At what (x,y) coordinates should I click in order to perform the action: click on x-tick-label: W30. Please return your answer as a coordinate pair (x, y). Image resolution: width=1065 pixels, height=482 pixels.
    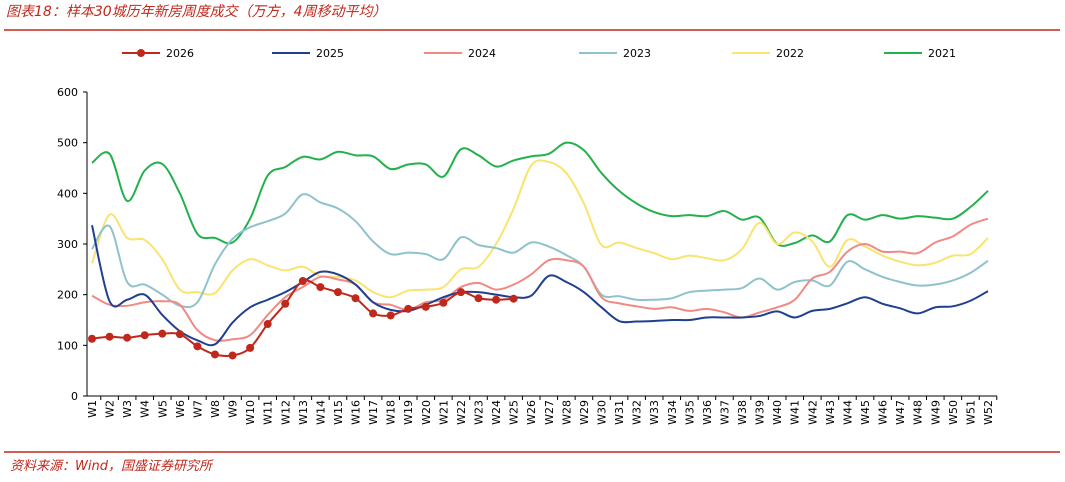
    Looking at the image, I should click on (601, 412).